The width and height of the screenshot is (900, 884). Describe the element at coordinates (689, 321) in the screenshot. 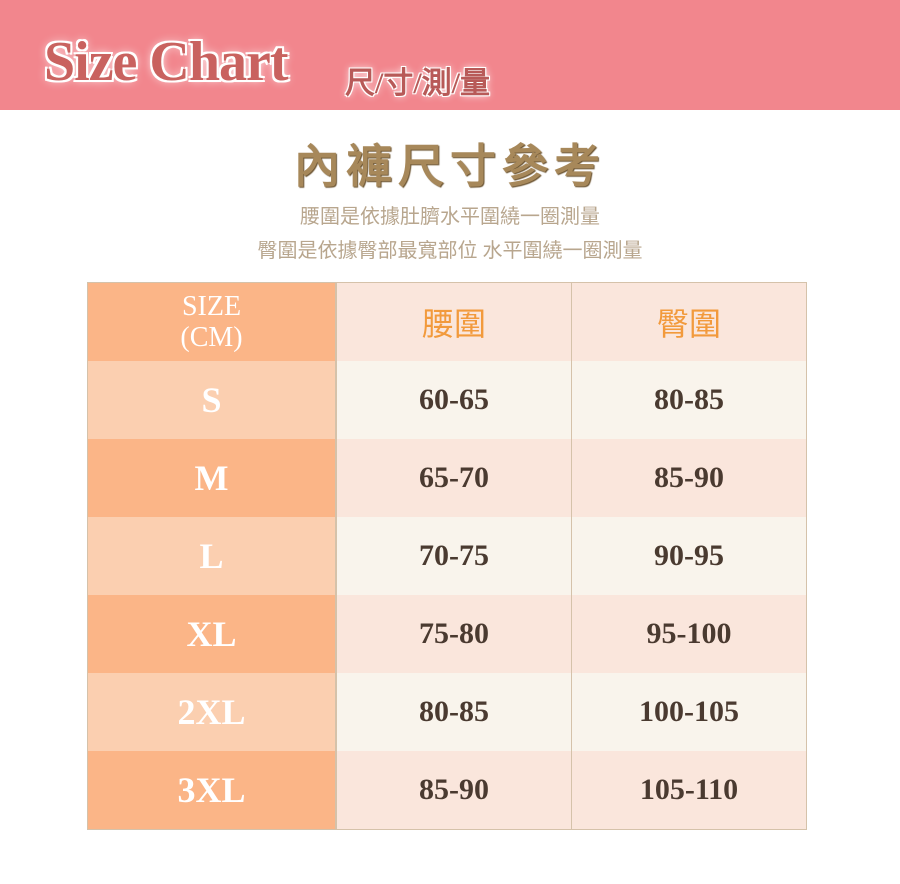

I see `header-hip: 臀圍` at that location.